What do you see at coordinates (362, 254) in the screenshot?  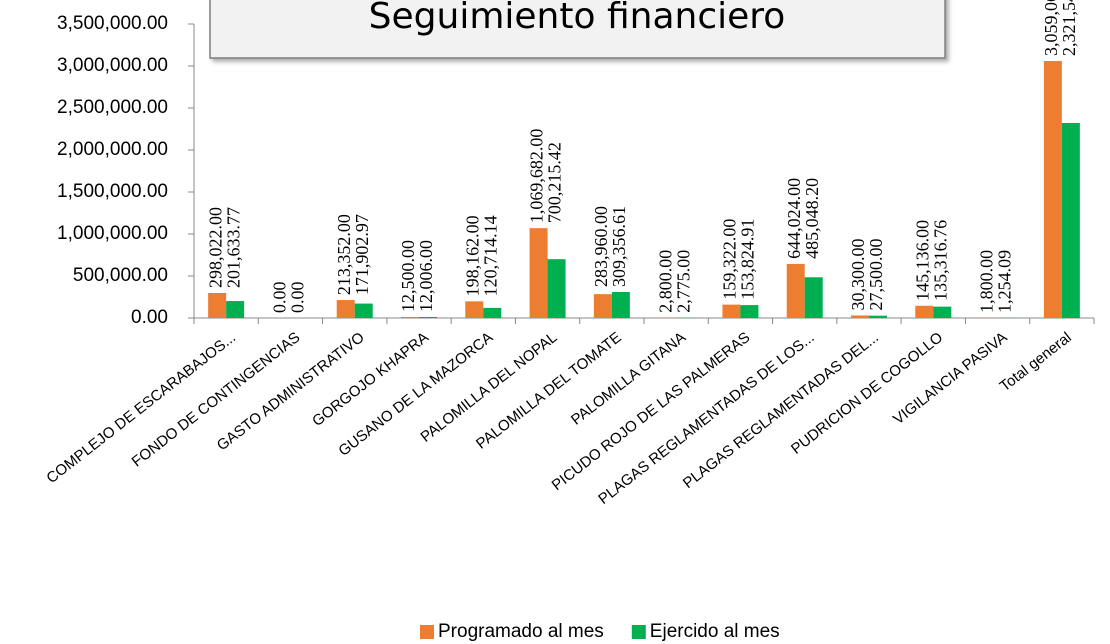 I see `data-label: 171,902.97` at bounding box center [362, 254].